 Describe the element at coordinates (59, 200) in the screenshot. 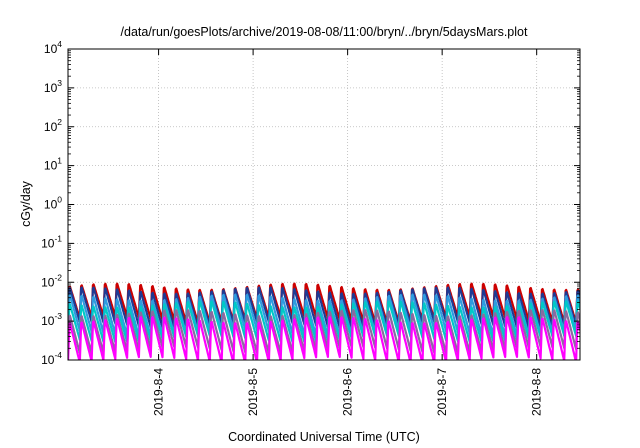

I see `y-tick-exponent: 0` at that location.